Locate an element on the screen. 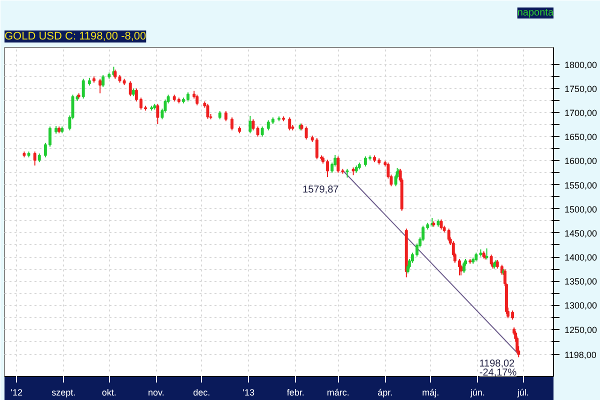  x-tick-label: okt. is located at coordinates (109, 393).